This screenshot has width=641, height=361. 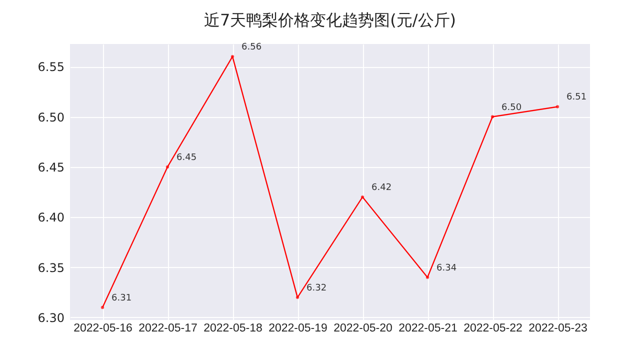 What do you see at coordinates (298, 328) in the screenshot?
I see `x-tick-label: 2022-05-19` at bounding box center [298, 328].